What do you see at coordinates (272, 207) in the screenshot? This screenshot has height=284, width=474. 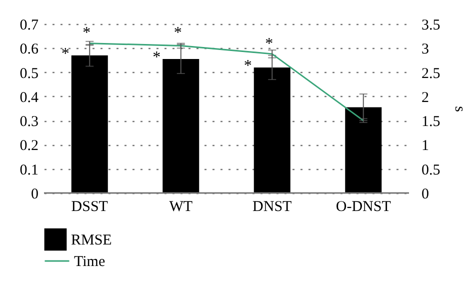 I see `x-tick-label: DNST` at bounding box center [272, 207].